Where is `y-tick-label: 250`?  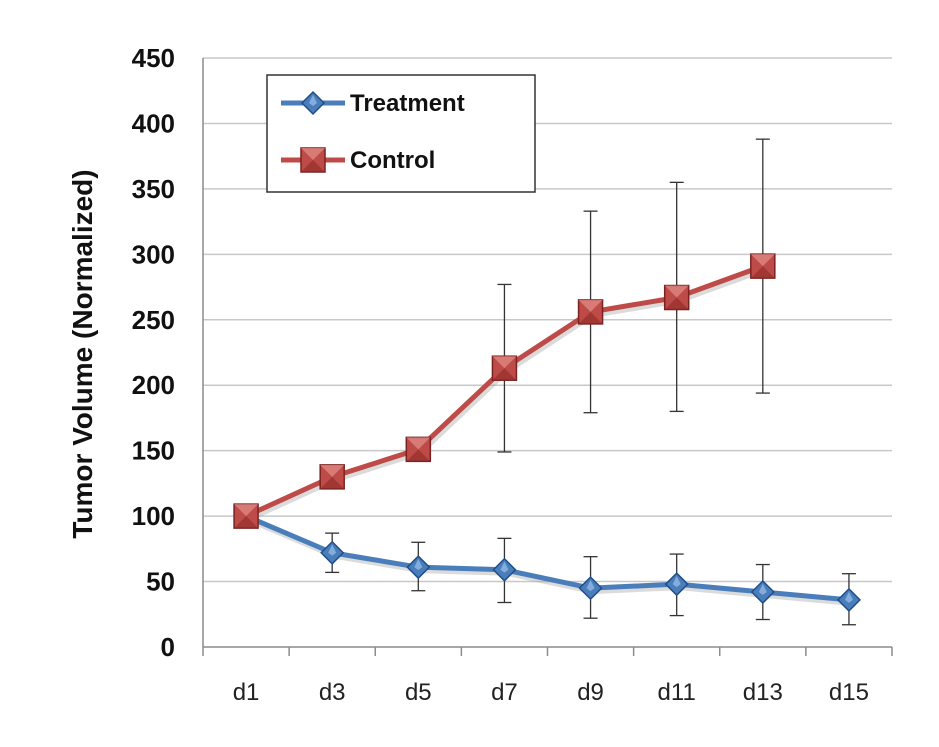 y-tick-label: 250 is located at coordinates (153, 320).